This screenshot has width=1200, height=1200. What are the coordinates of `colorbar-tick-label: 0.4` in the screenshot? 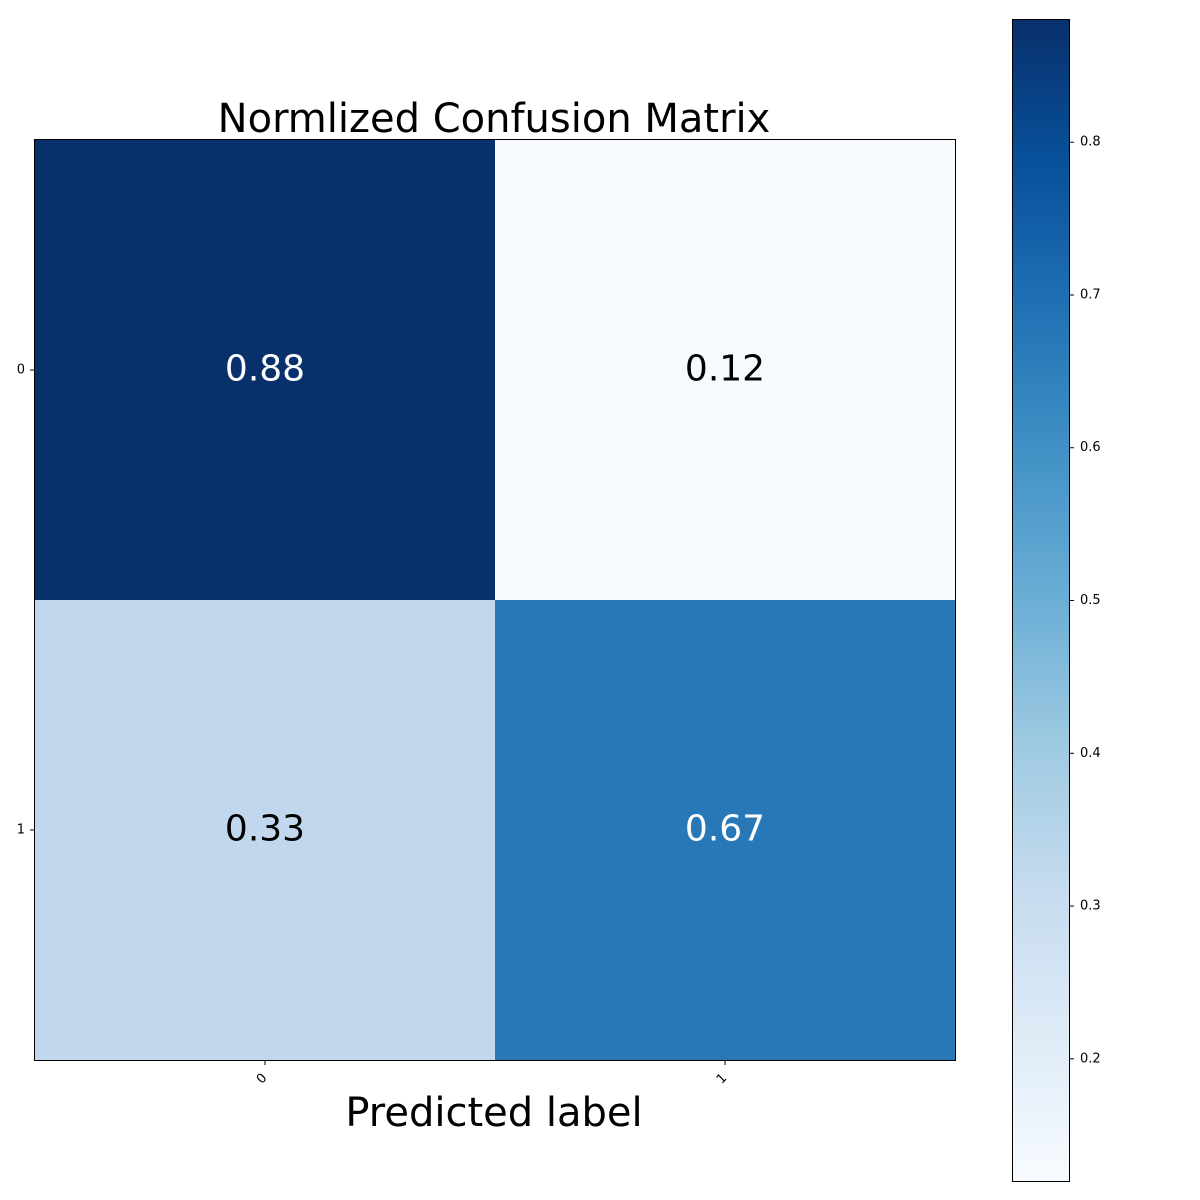 It's located at (1090, 753).